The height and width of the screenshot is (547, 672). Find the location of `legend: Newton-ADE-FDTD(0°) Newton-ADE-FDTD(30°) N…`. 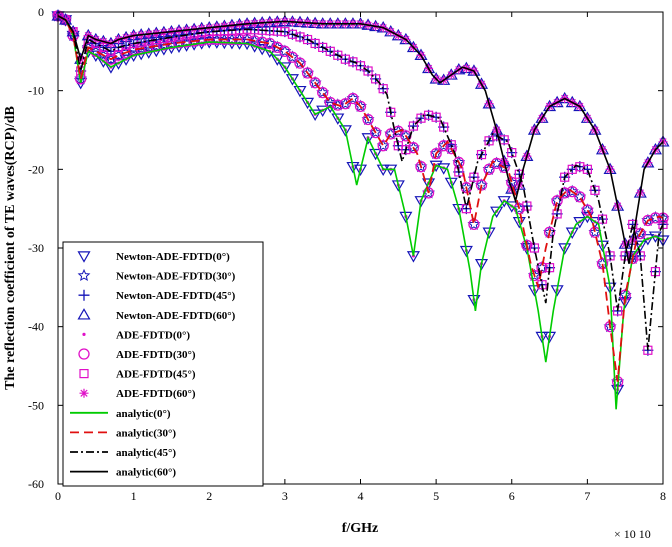

legend: Newton-ADE-FDTD(0°) Newton-ADE-FDTD(30°) N… is located at coordinates (163, 364).